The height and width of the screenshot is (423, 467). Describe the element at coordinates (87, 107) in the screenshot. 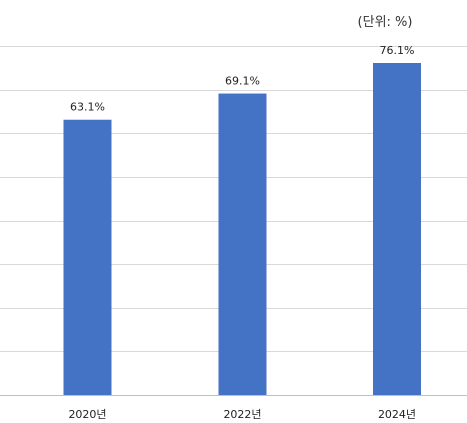

I see `data-label-1: 63.1%` at that location.